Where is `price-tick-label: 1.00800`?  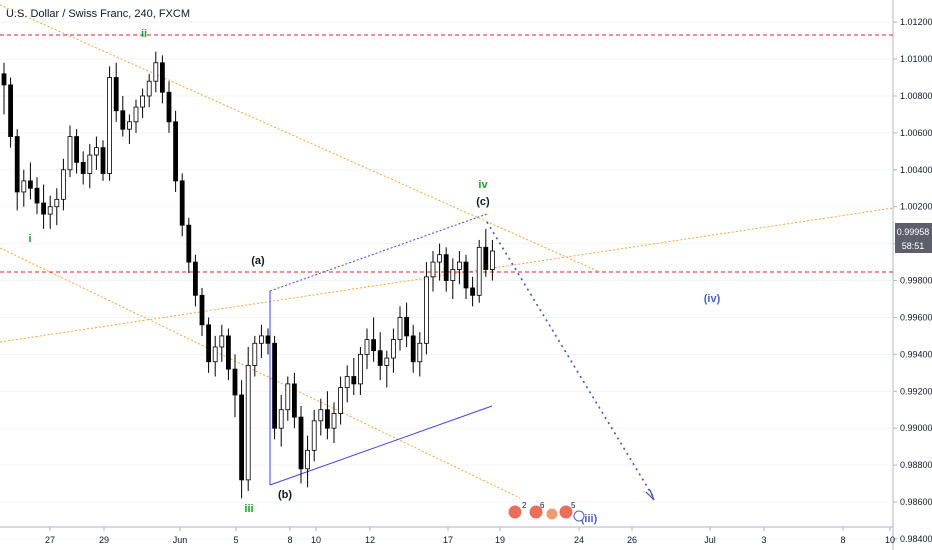 price-tick-label: 1.00800 is located at coordinates (916, 96).